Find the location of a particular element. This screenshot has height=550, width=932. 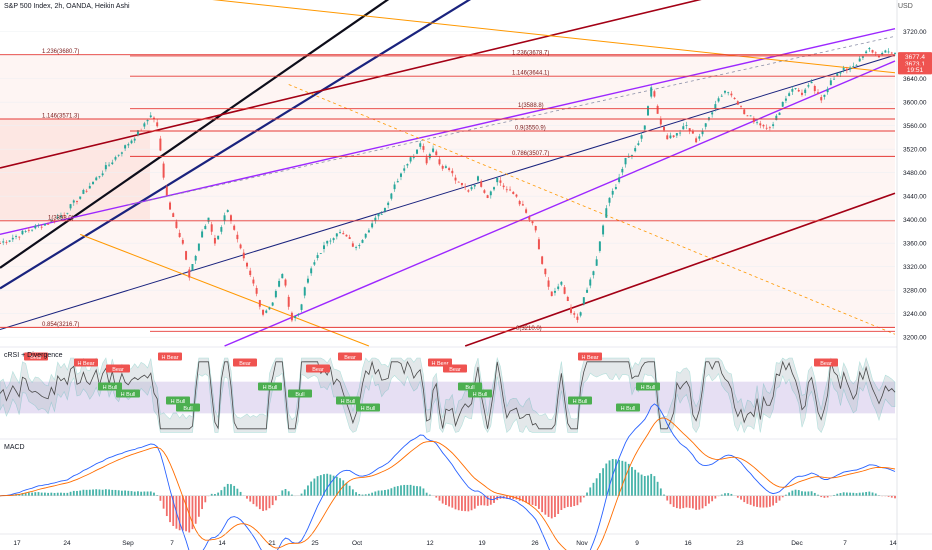

price-tick-label: 3640.00 is located at coordinates (915, 79).